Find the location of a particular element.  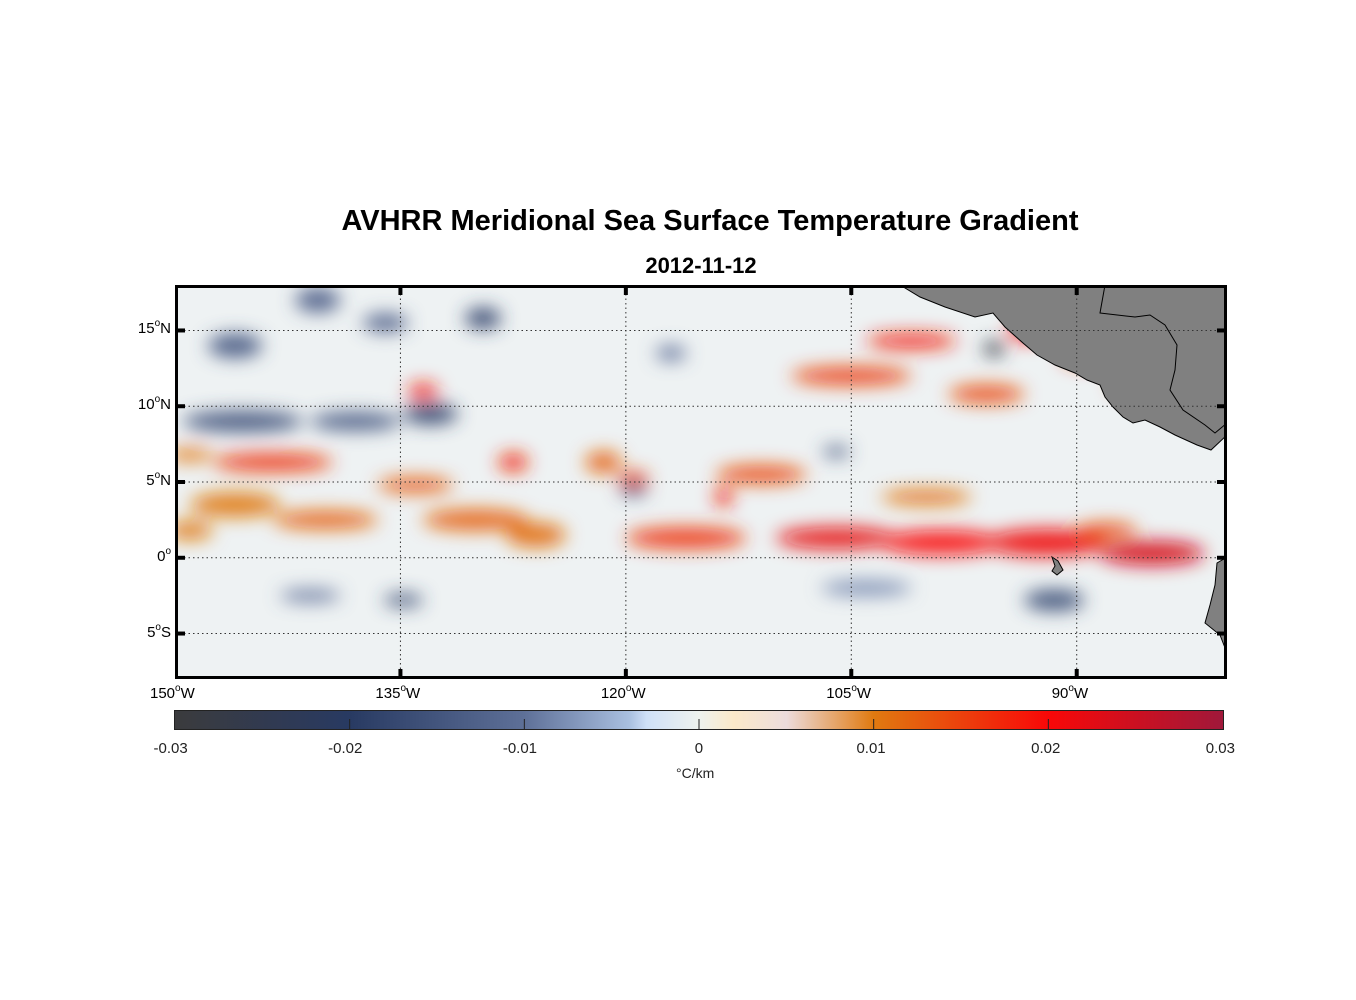

colorbar-units: °C/km is located at coordinates (695, 773).